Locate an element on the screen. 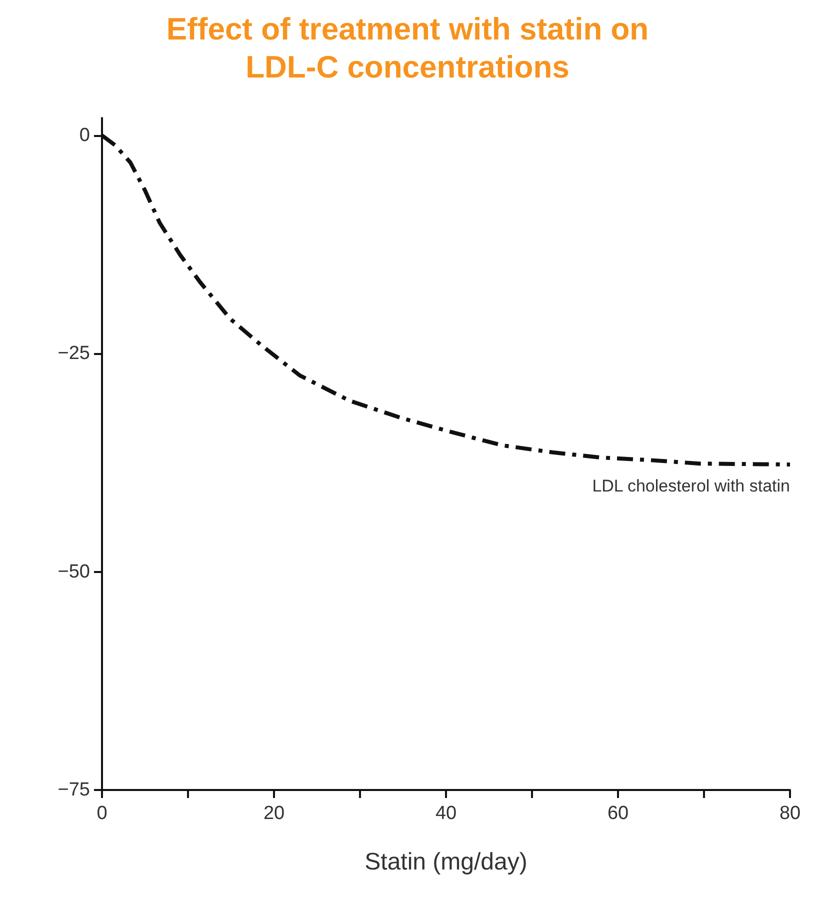  y-tick-label: 0 is located at coordinates (84, 135).